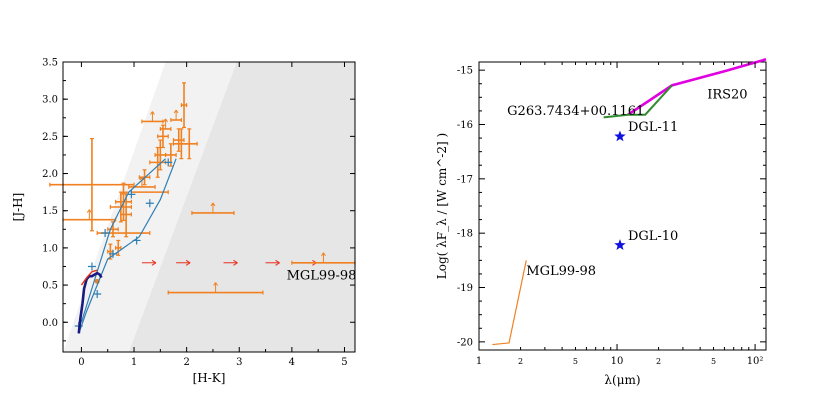 The height and width of the screenshot is (416, 830). I want to click on y-tick-label: -19, so click(465, 288).